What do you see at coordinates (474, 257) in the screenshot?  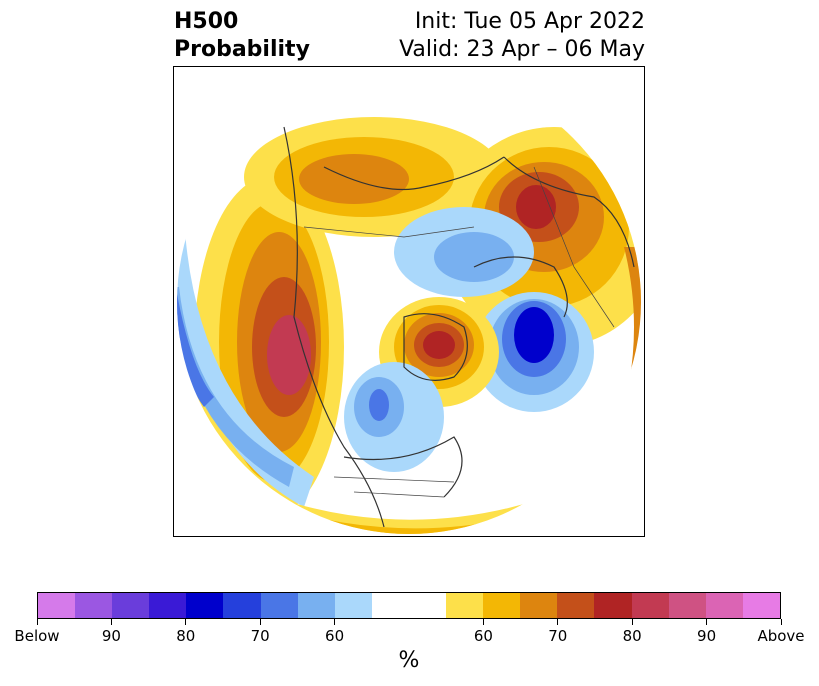 I see `arctic-cold-inner` at bounding box center [474, 257].